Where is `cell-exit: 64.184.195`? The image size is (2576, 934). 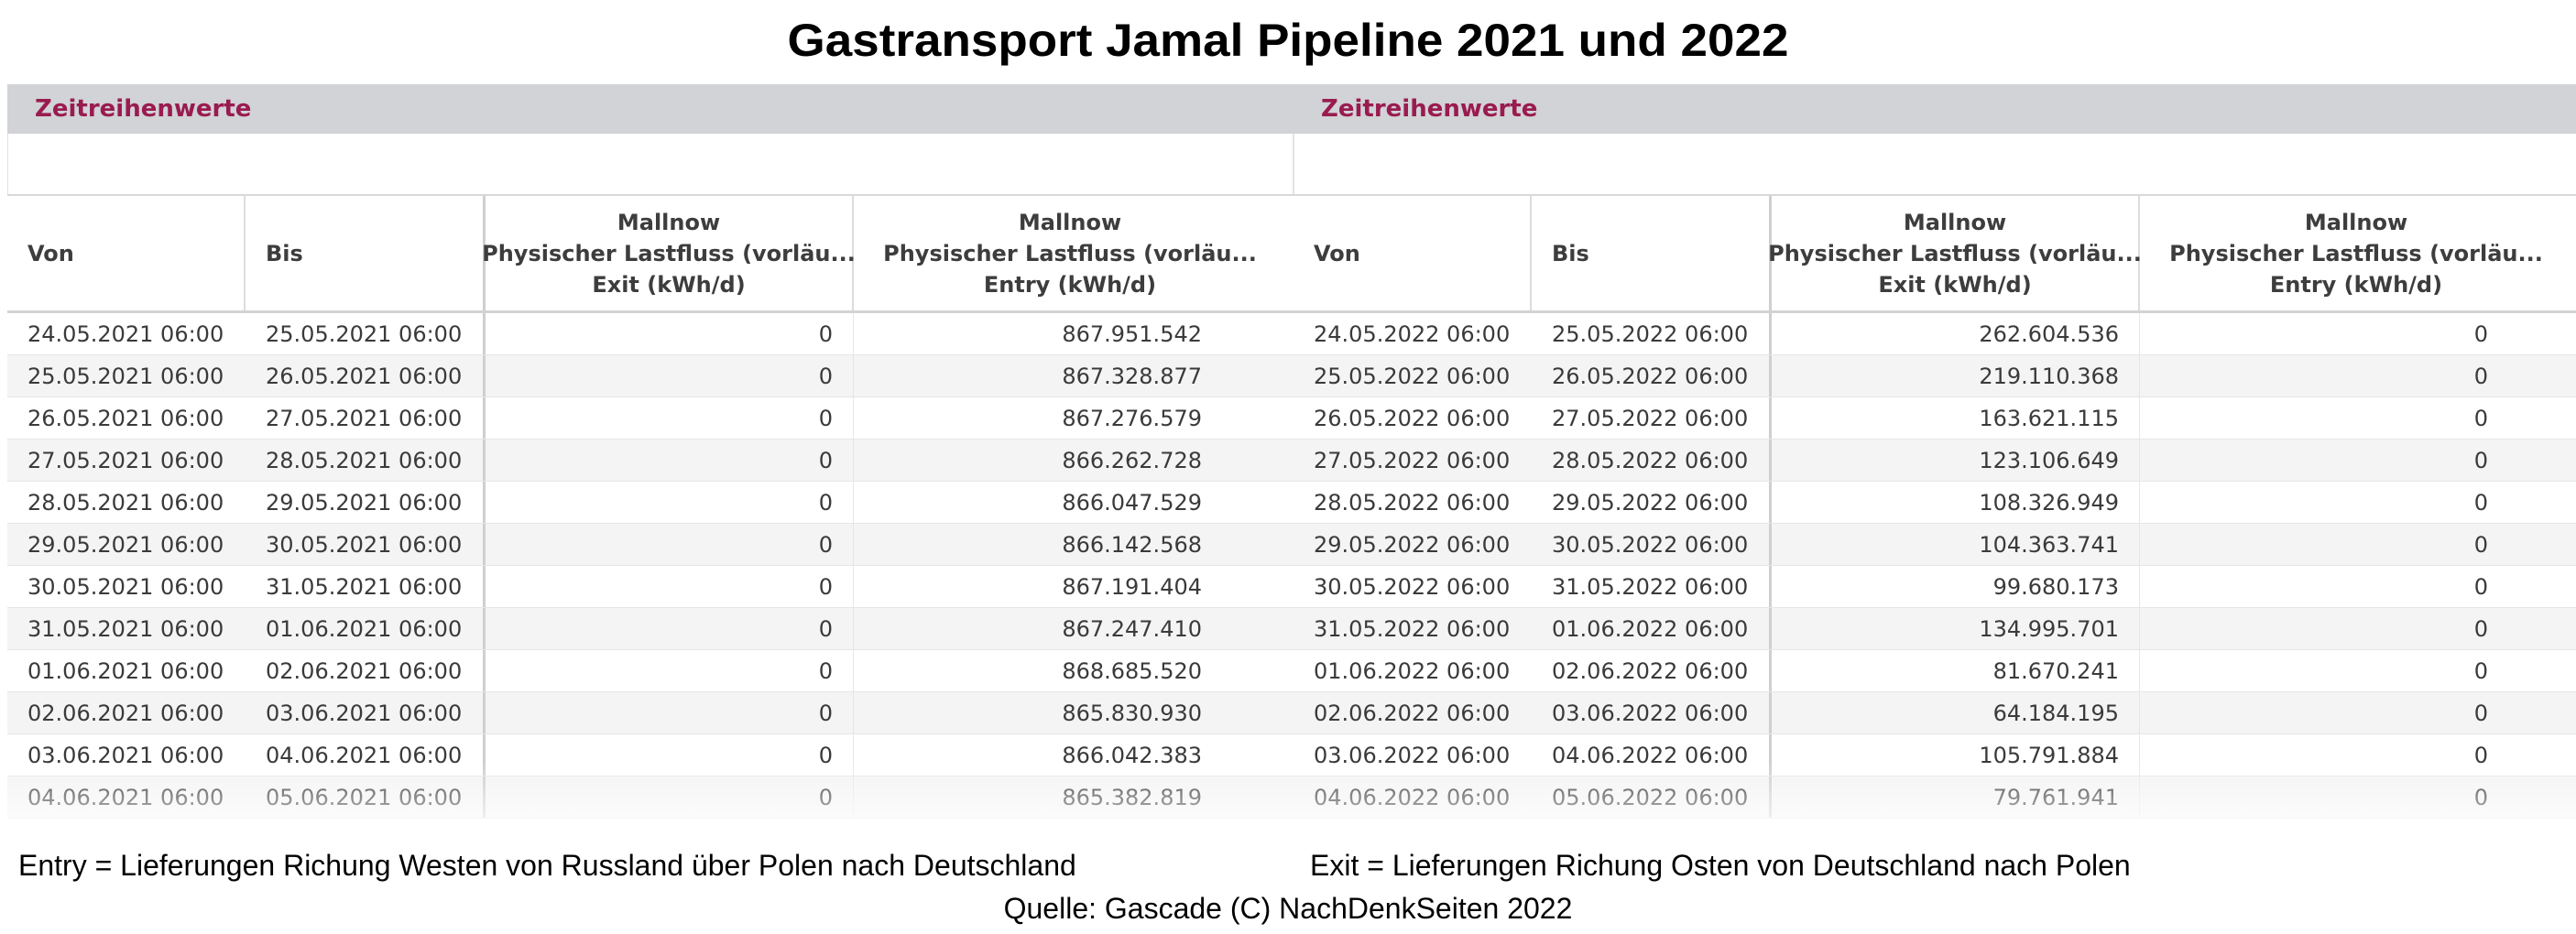
cell-exit: 64.184.195 is located at coordinates (1956, 712).